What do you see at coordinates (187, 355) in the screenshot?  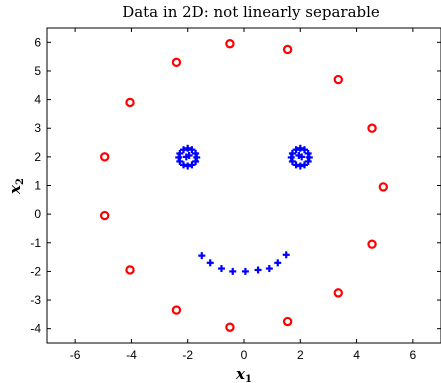 I see `x-tick-label: -2` at bounding box center [187, 355].